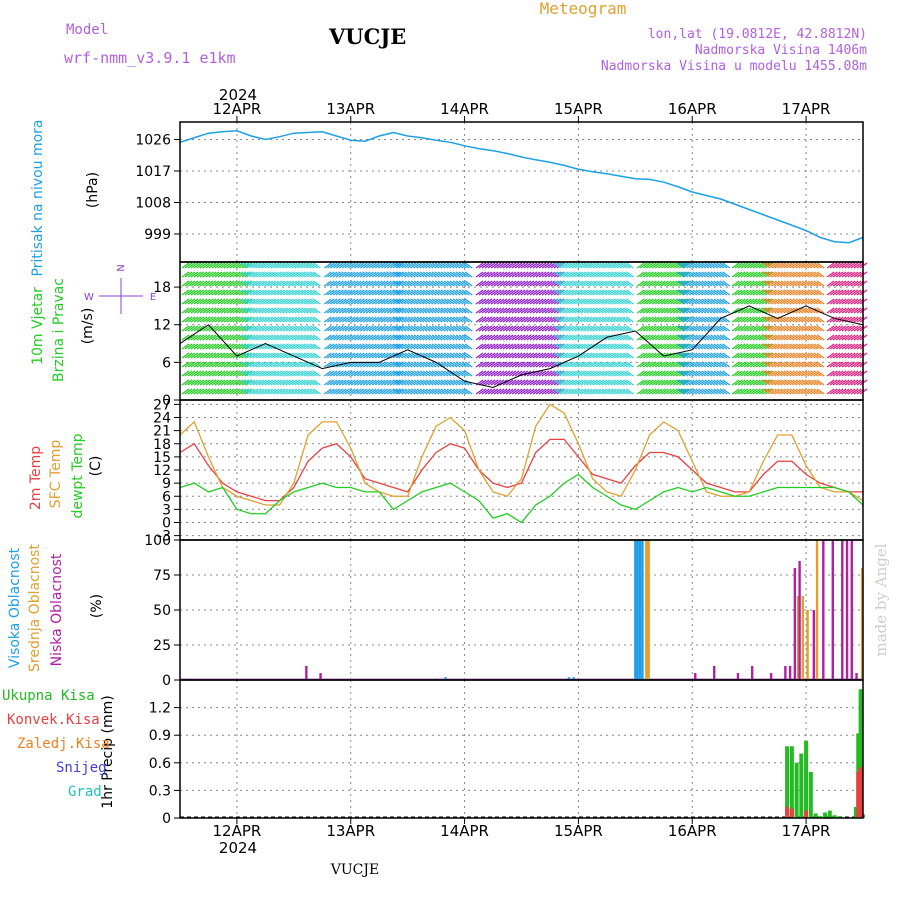 The width and height of the screenshot is (900, 904). What do you see at coordinates (350, 109) in the screenshot?
I see `top-day-label: 13APR` at bounding box center [350, 109].